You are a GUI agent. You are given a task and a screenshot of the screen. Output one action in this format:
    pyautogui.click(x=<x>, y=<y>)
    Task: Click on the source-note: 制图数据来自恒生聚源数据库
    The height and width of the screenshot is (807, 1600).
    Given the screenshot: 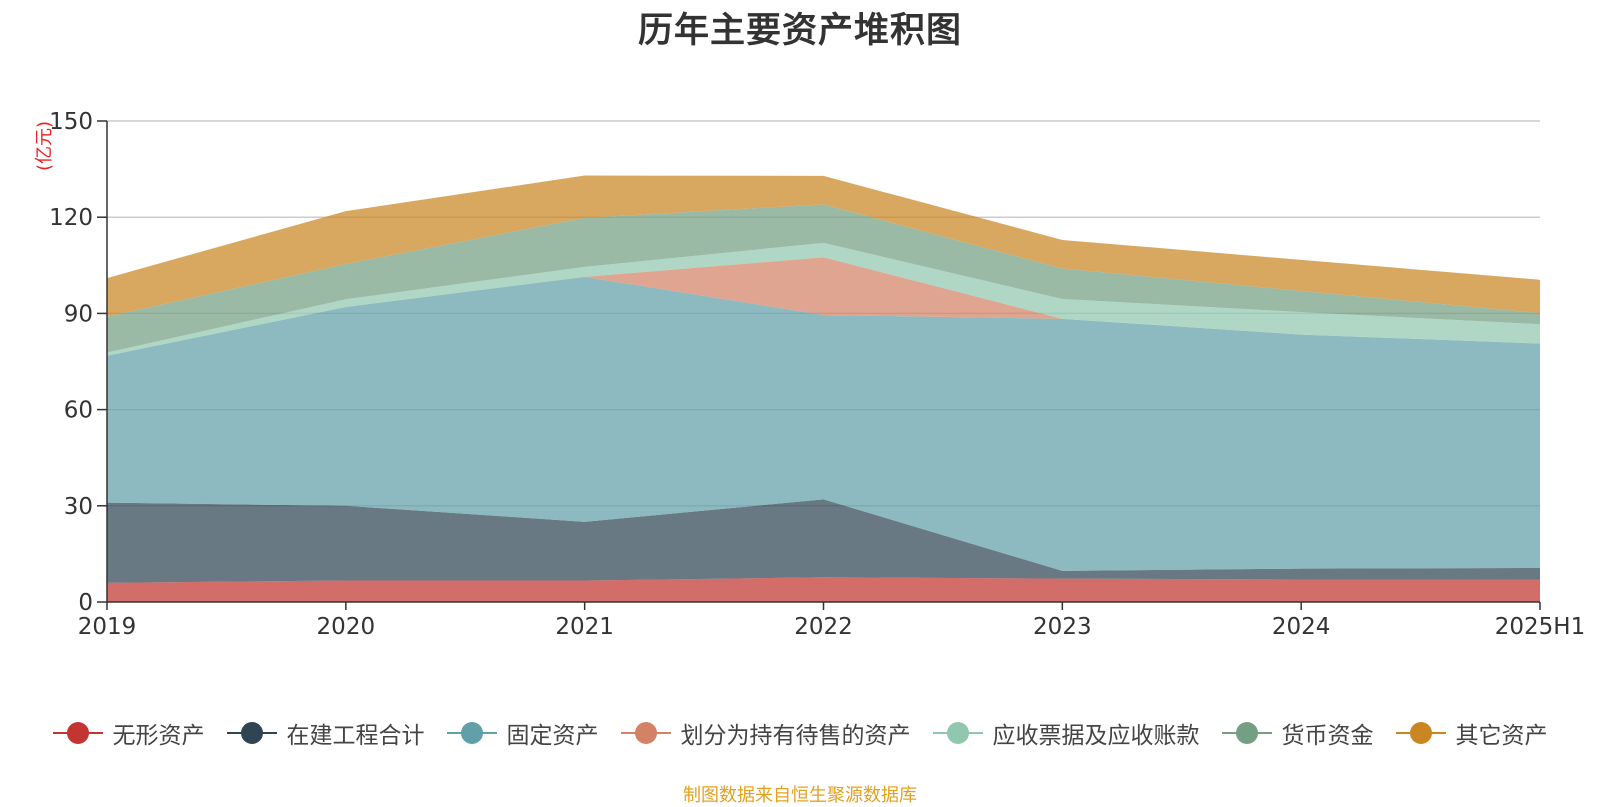 What is the action you would take?
    pyautogui.click(x=800, y=795)
    